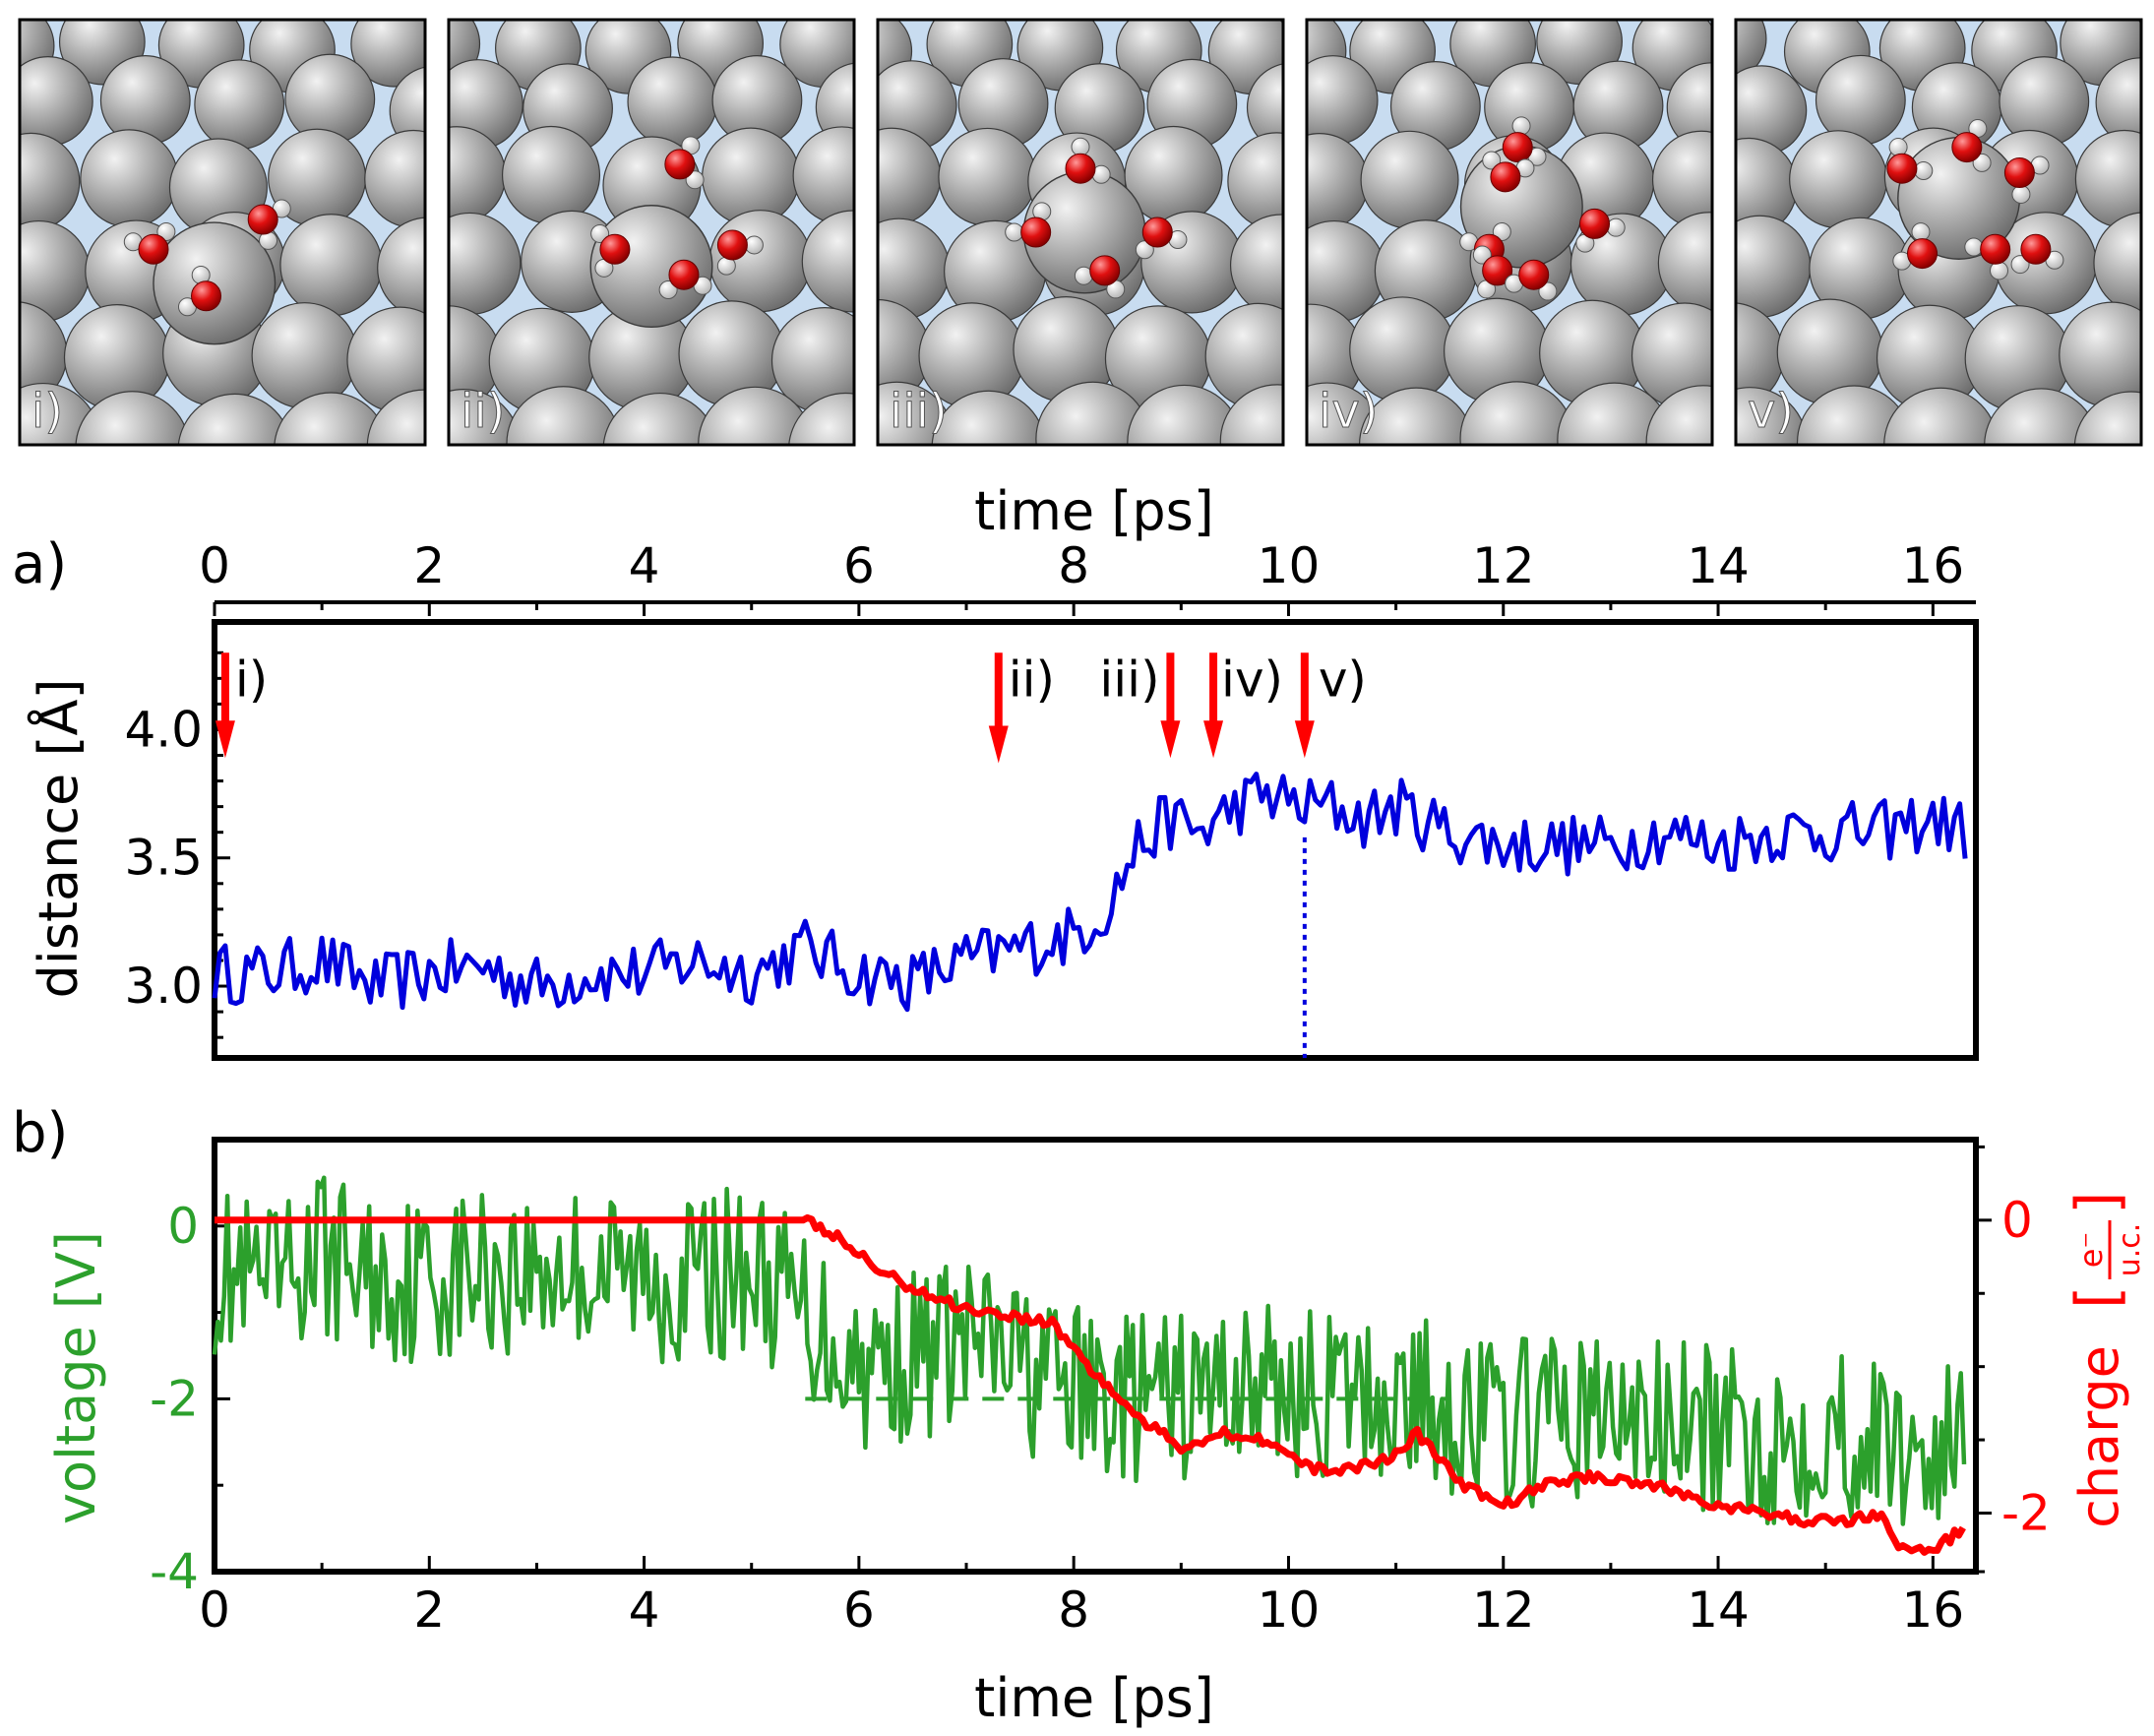 This screenshot has height=1736, width=2154. Describe the element at coordinates (919, 411) in the screenshot. I see `snapshot-label: iii)` at that location.